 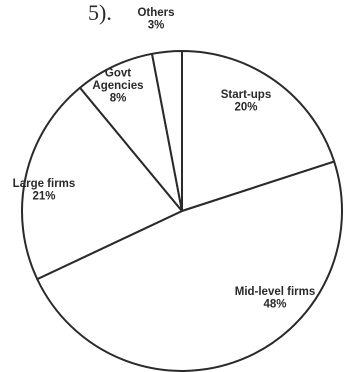 What do you see at coordinates (118, 99) in the screenshot?
I see `slice-value-govt-agencies: 8%` at bounding box center [118, 99].